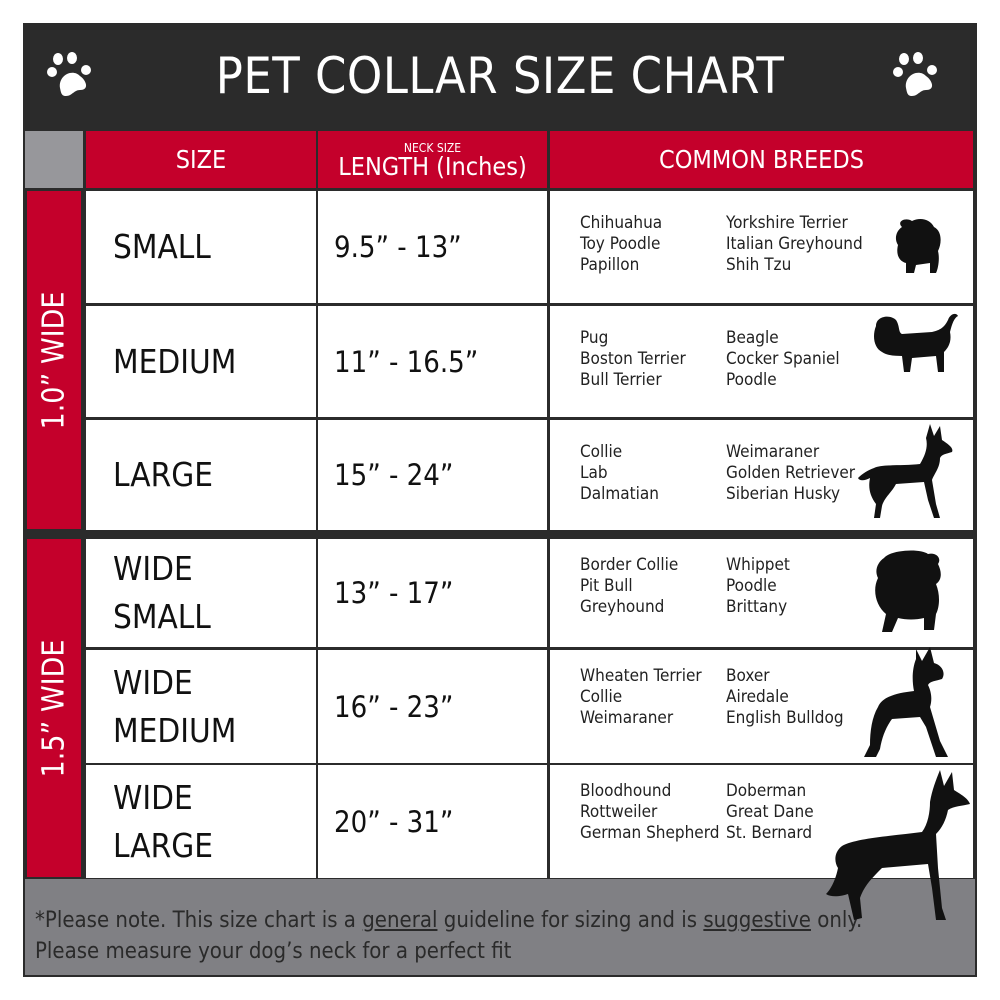 This screenshot has height=1000, width=1000. Describe the element at coordinates (910, 593) in the screenshot. I see `bulldog-silhouette-icon` at that location.